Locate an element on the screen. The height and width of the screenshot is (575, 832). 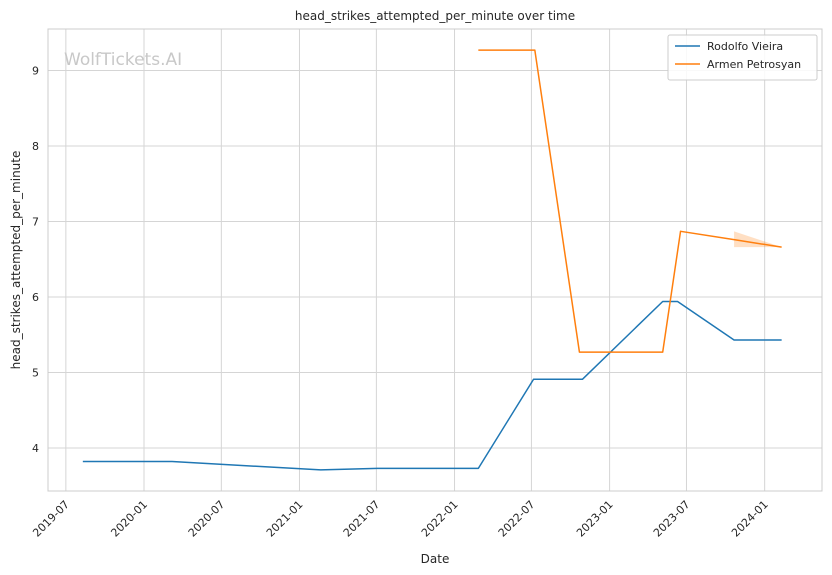
y-tick-label: 5 is located at coordinates (35, 372).